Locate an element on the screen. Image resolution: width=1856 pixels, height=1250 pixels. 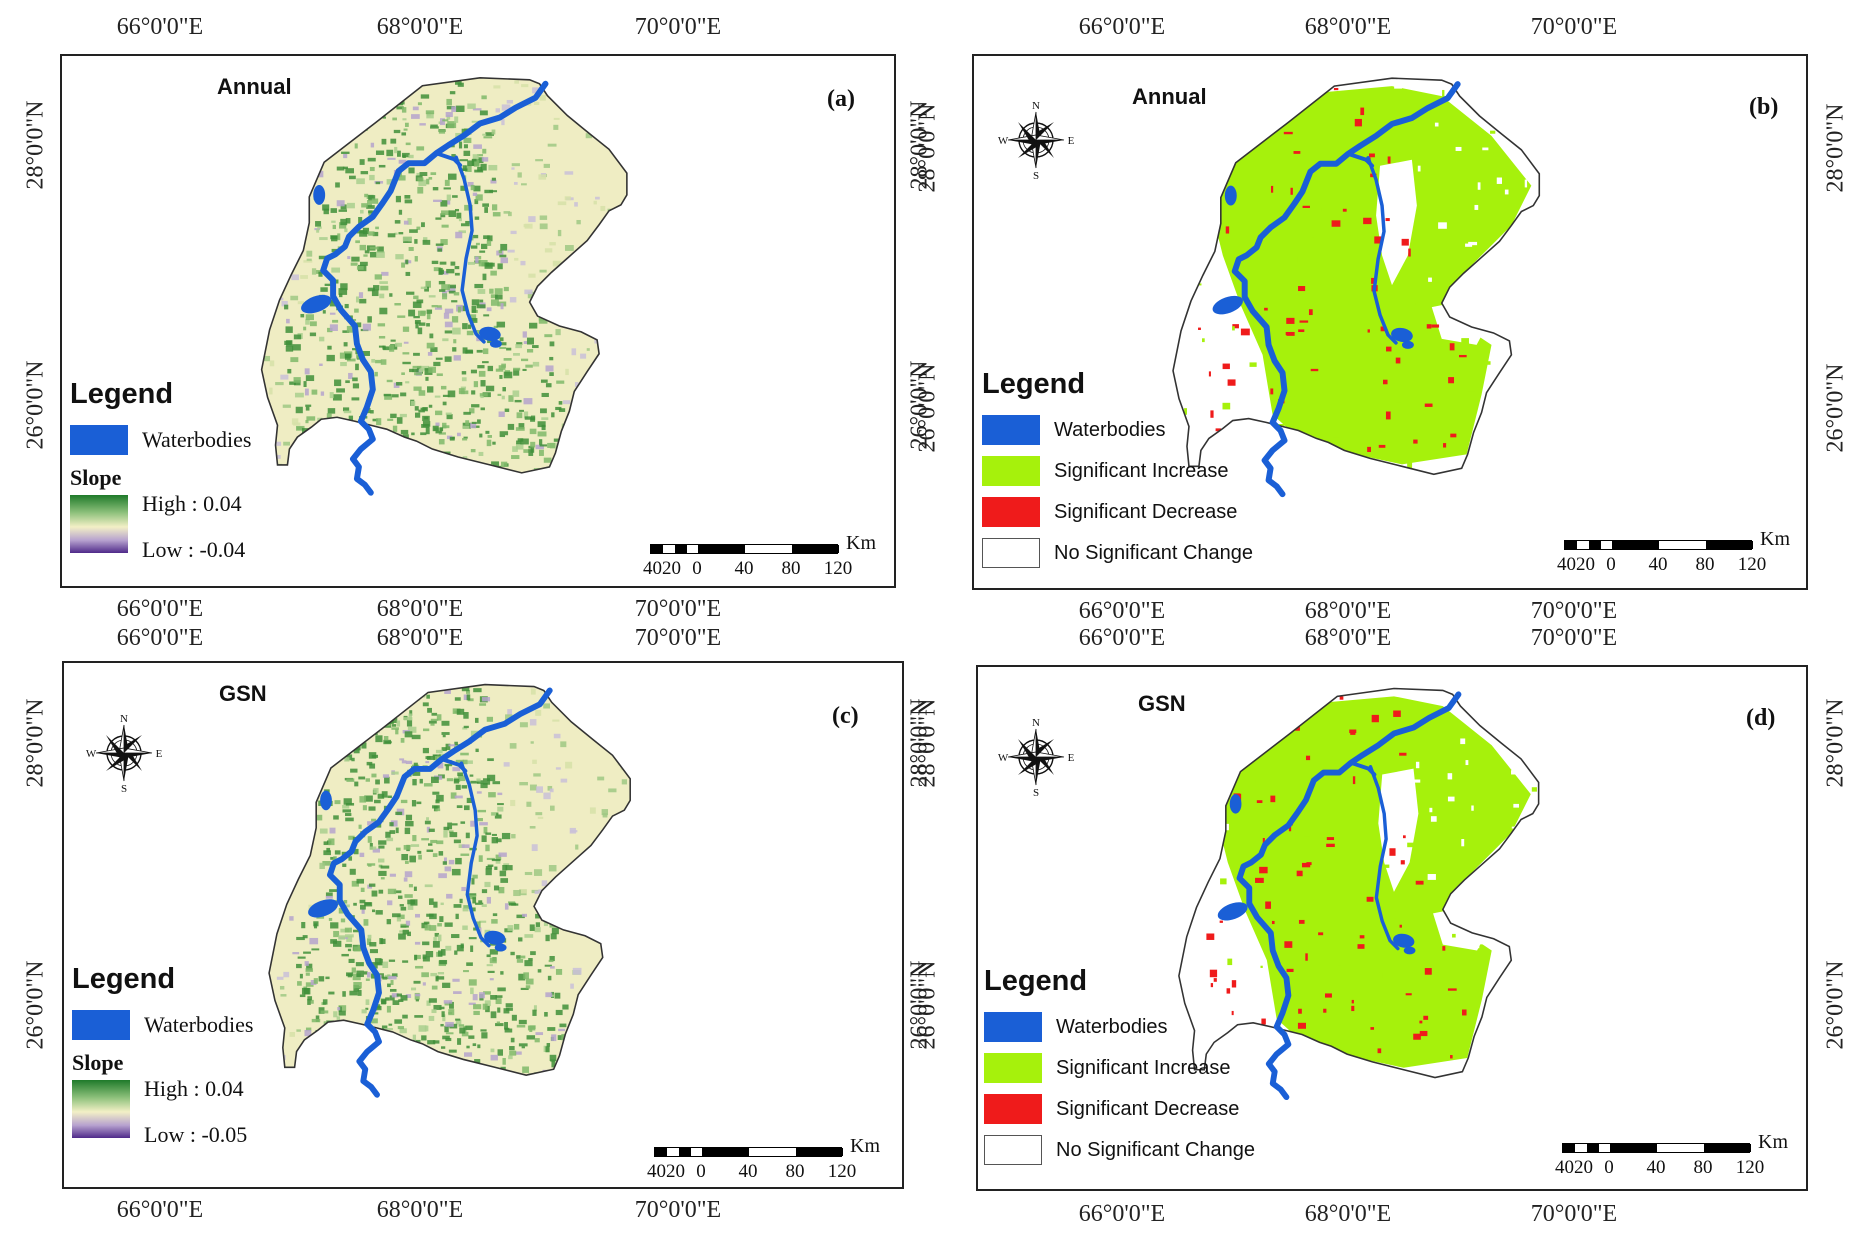
svg-text: E is located at coordinates (159, 754).